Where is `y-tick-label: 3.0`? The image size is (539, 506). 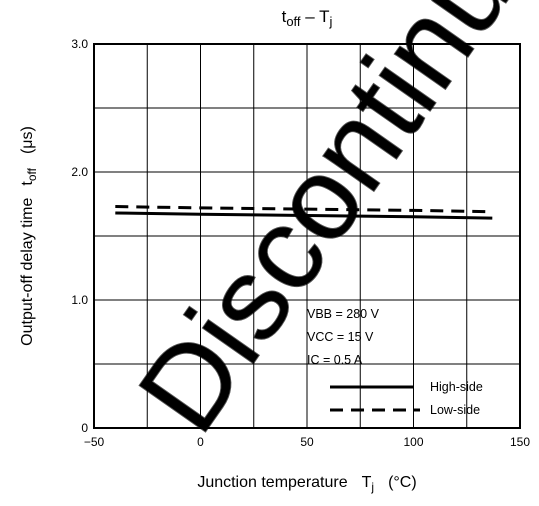 y-tick-label: 3.0 is located at coordinates (79, 44).